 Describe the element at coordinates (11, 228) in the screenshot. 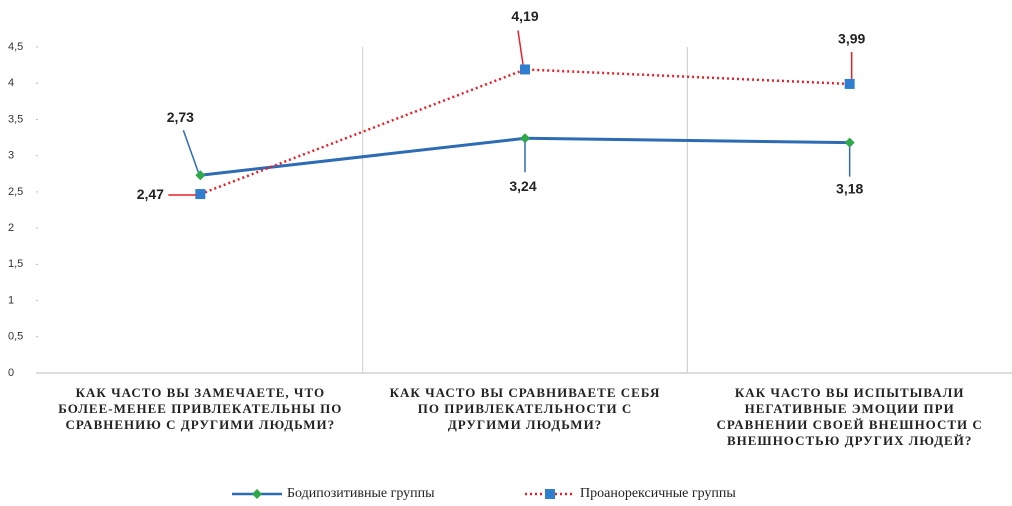

I see `y-tick-label: 2` at that location.